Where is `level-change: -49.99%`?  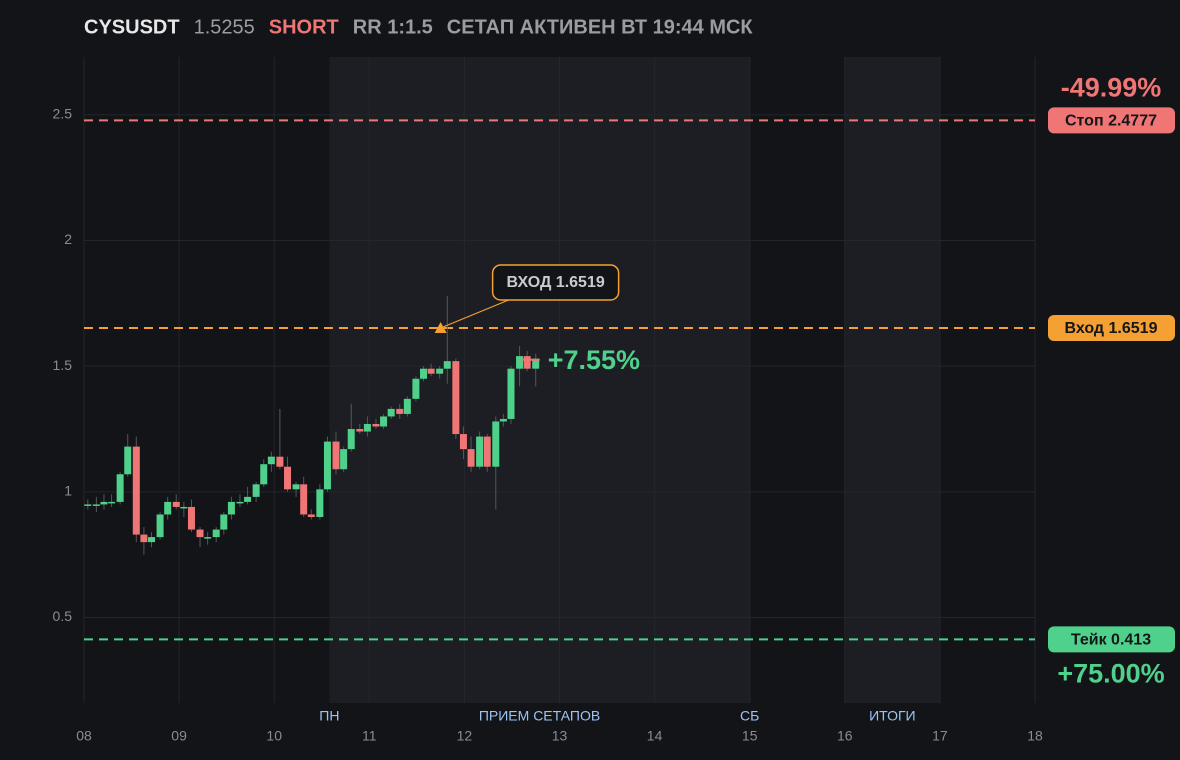
level-change: -49.99% is located at coordinates (1111, 88).